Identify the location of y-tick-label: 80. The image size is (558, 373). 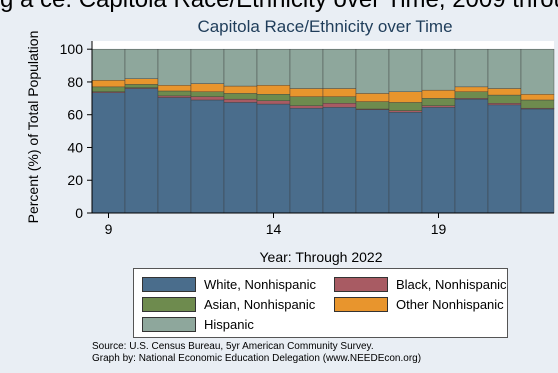
(75, 82).